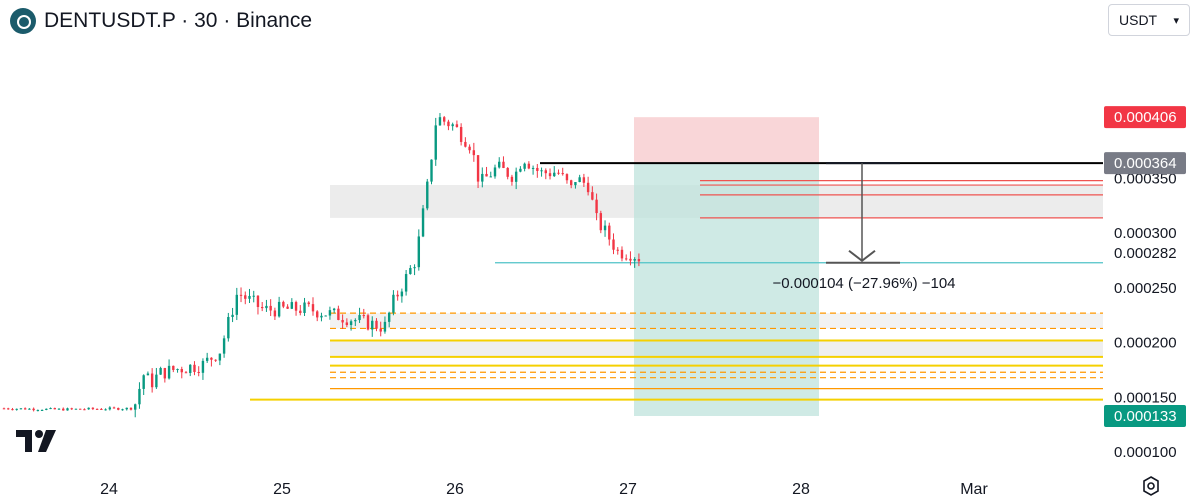  What do you see at coordinates (628, 489) in the screenshot?
I see `x-tick-label: 27` at bounding box center [628, 489].